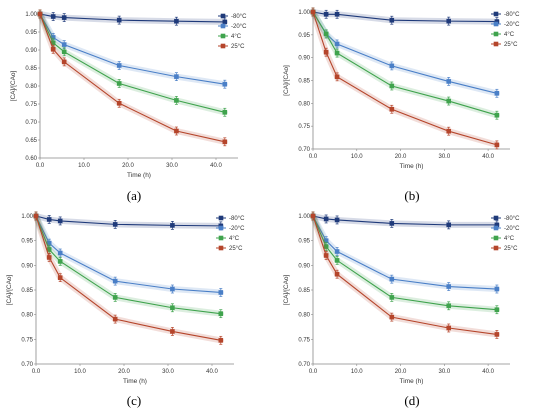 The image size is (550, 416). What do you see at coordinates (27, 316) in the screenshot?
I see `y-tick-label: 0.80` at bounding box center [27, 316].